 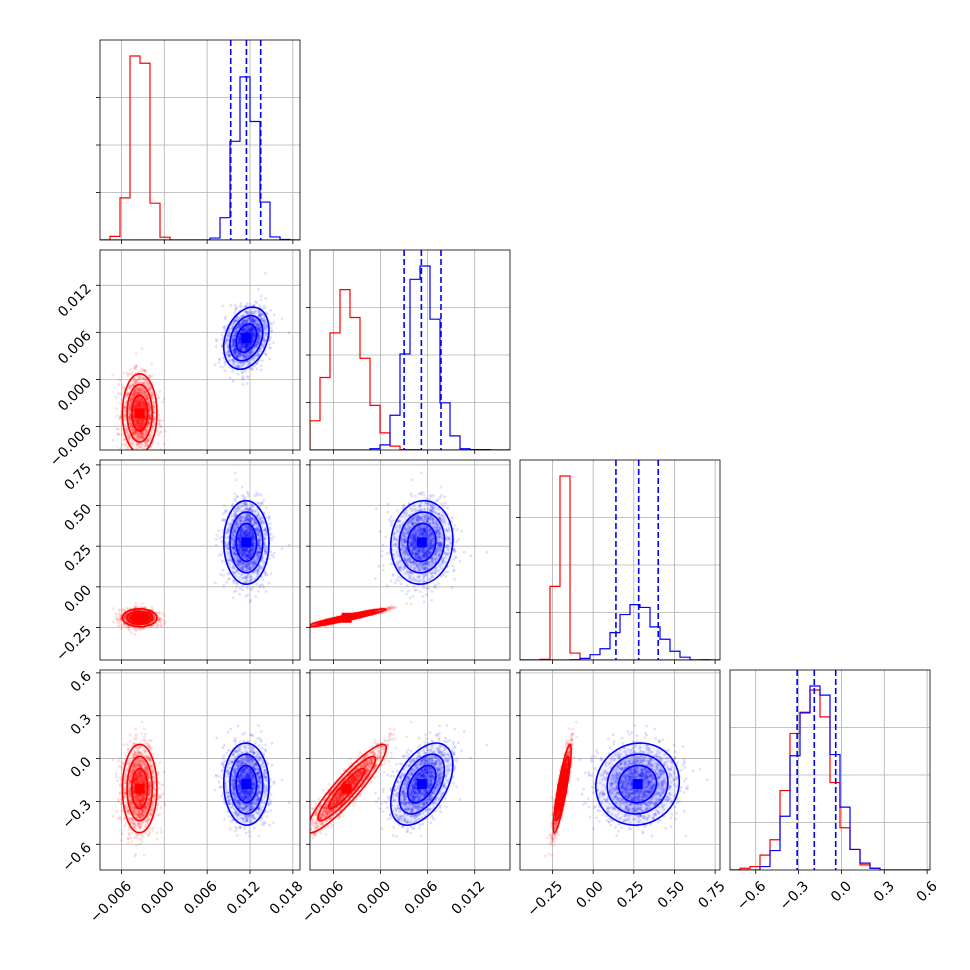 What do you see at coordinates (200, 140) in the screenshot?
I see `grid-lines` at bounding box center [200, 140].